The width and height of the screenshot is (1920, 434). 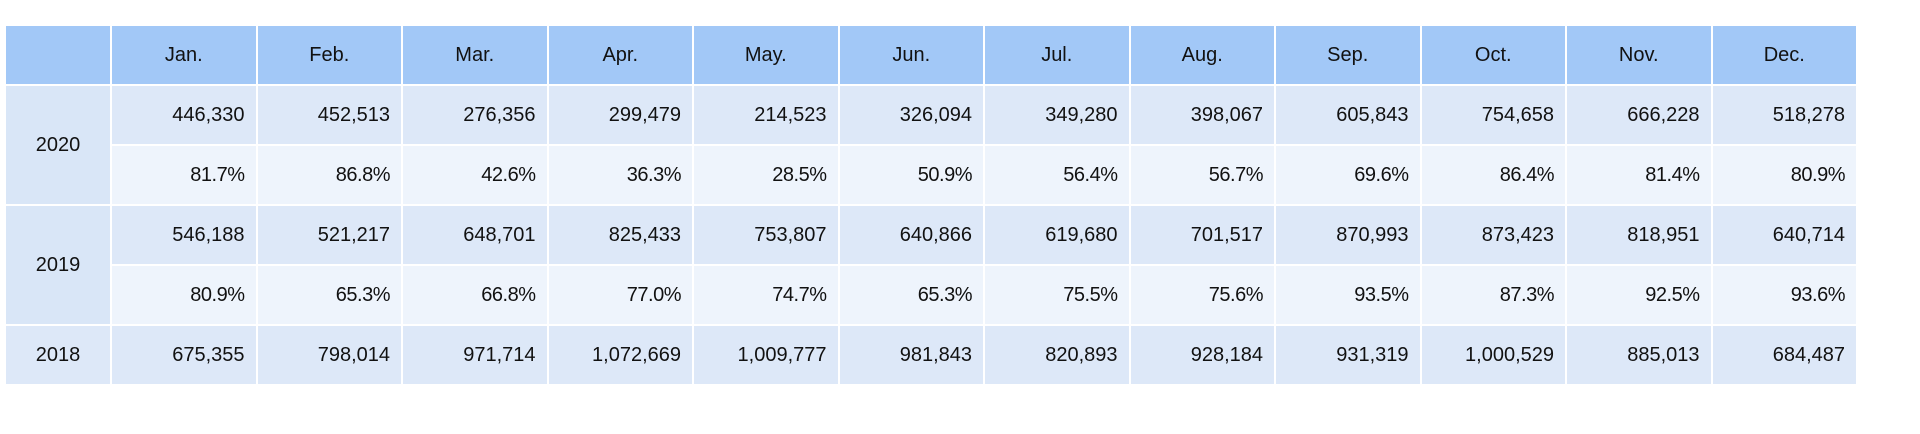 I want to click on value-cell: 931,319, so click(x=1348, y=355).